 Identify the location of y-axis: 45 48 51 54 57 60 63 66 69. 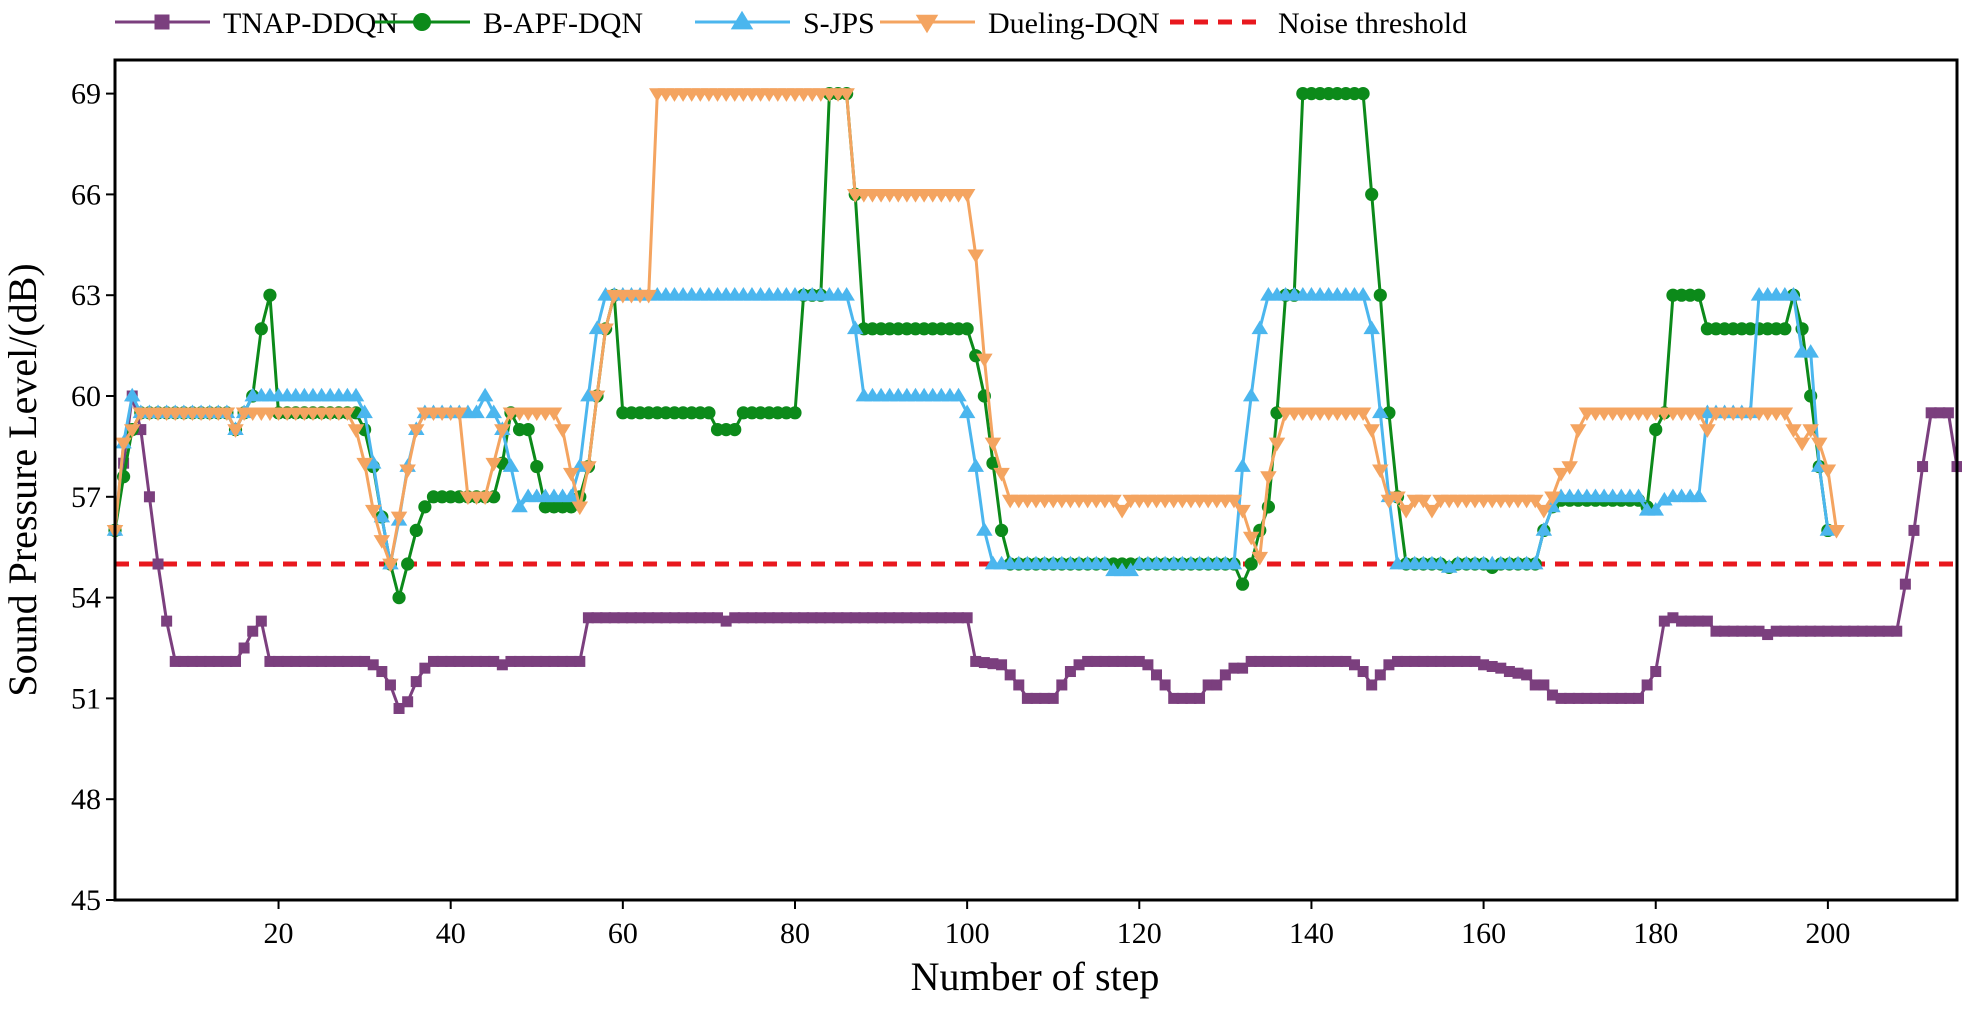
(93, 497).